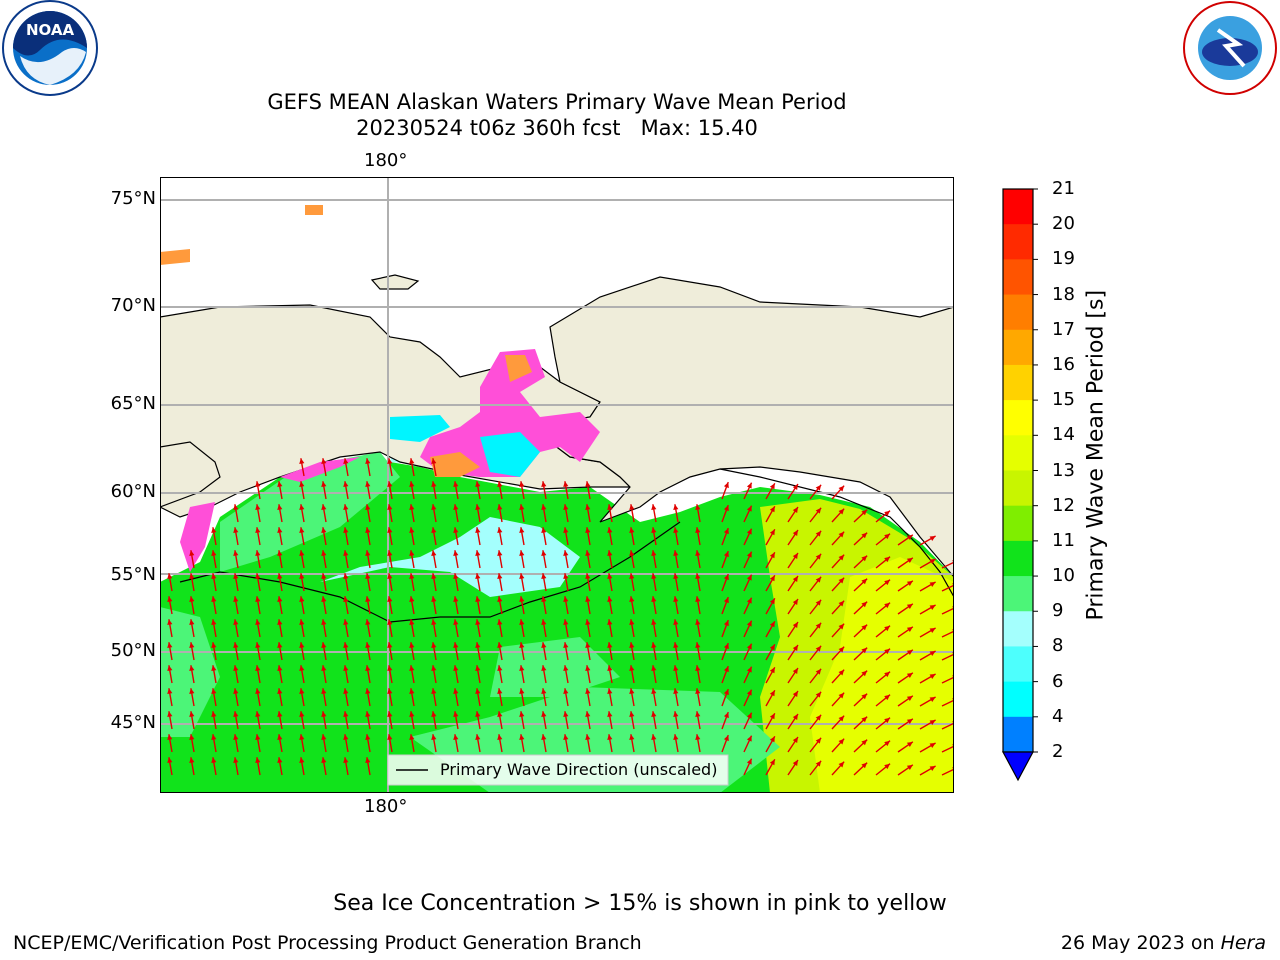 The image size is (1280, 960). I want to click on colorbar-tick-label: 6, so click(1058, 681).